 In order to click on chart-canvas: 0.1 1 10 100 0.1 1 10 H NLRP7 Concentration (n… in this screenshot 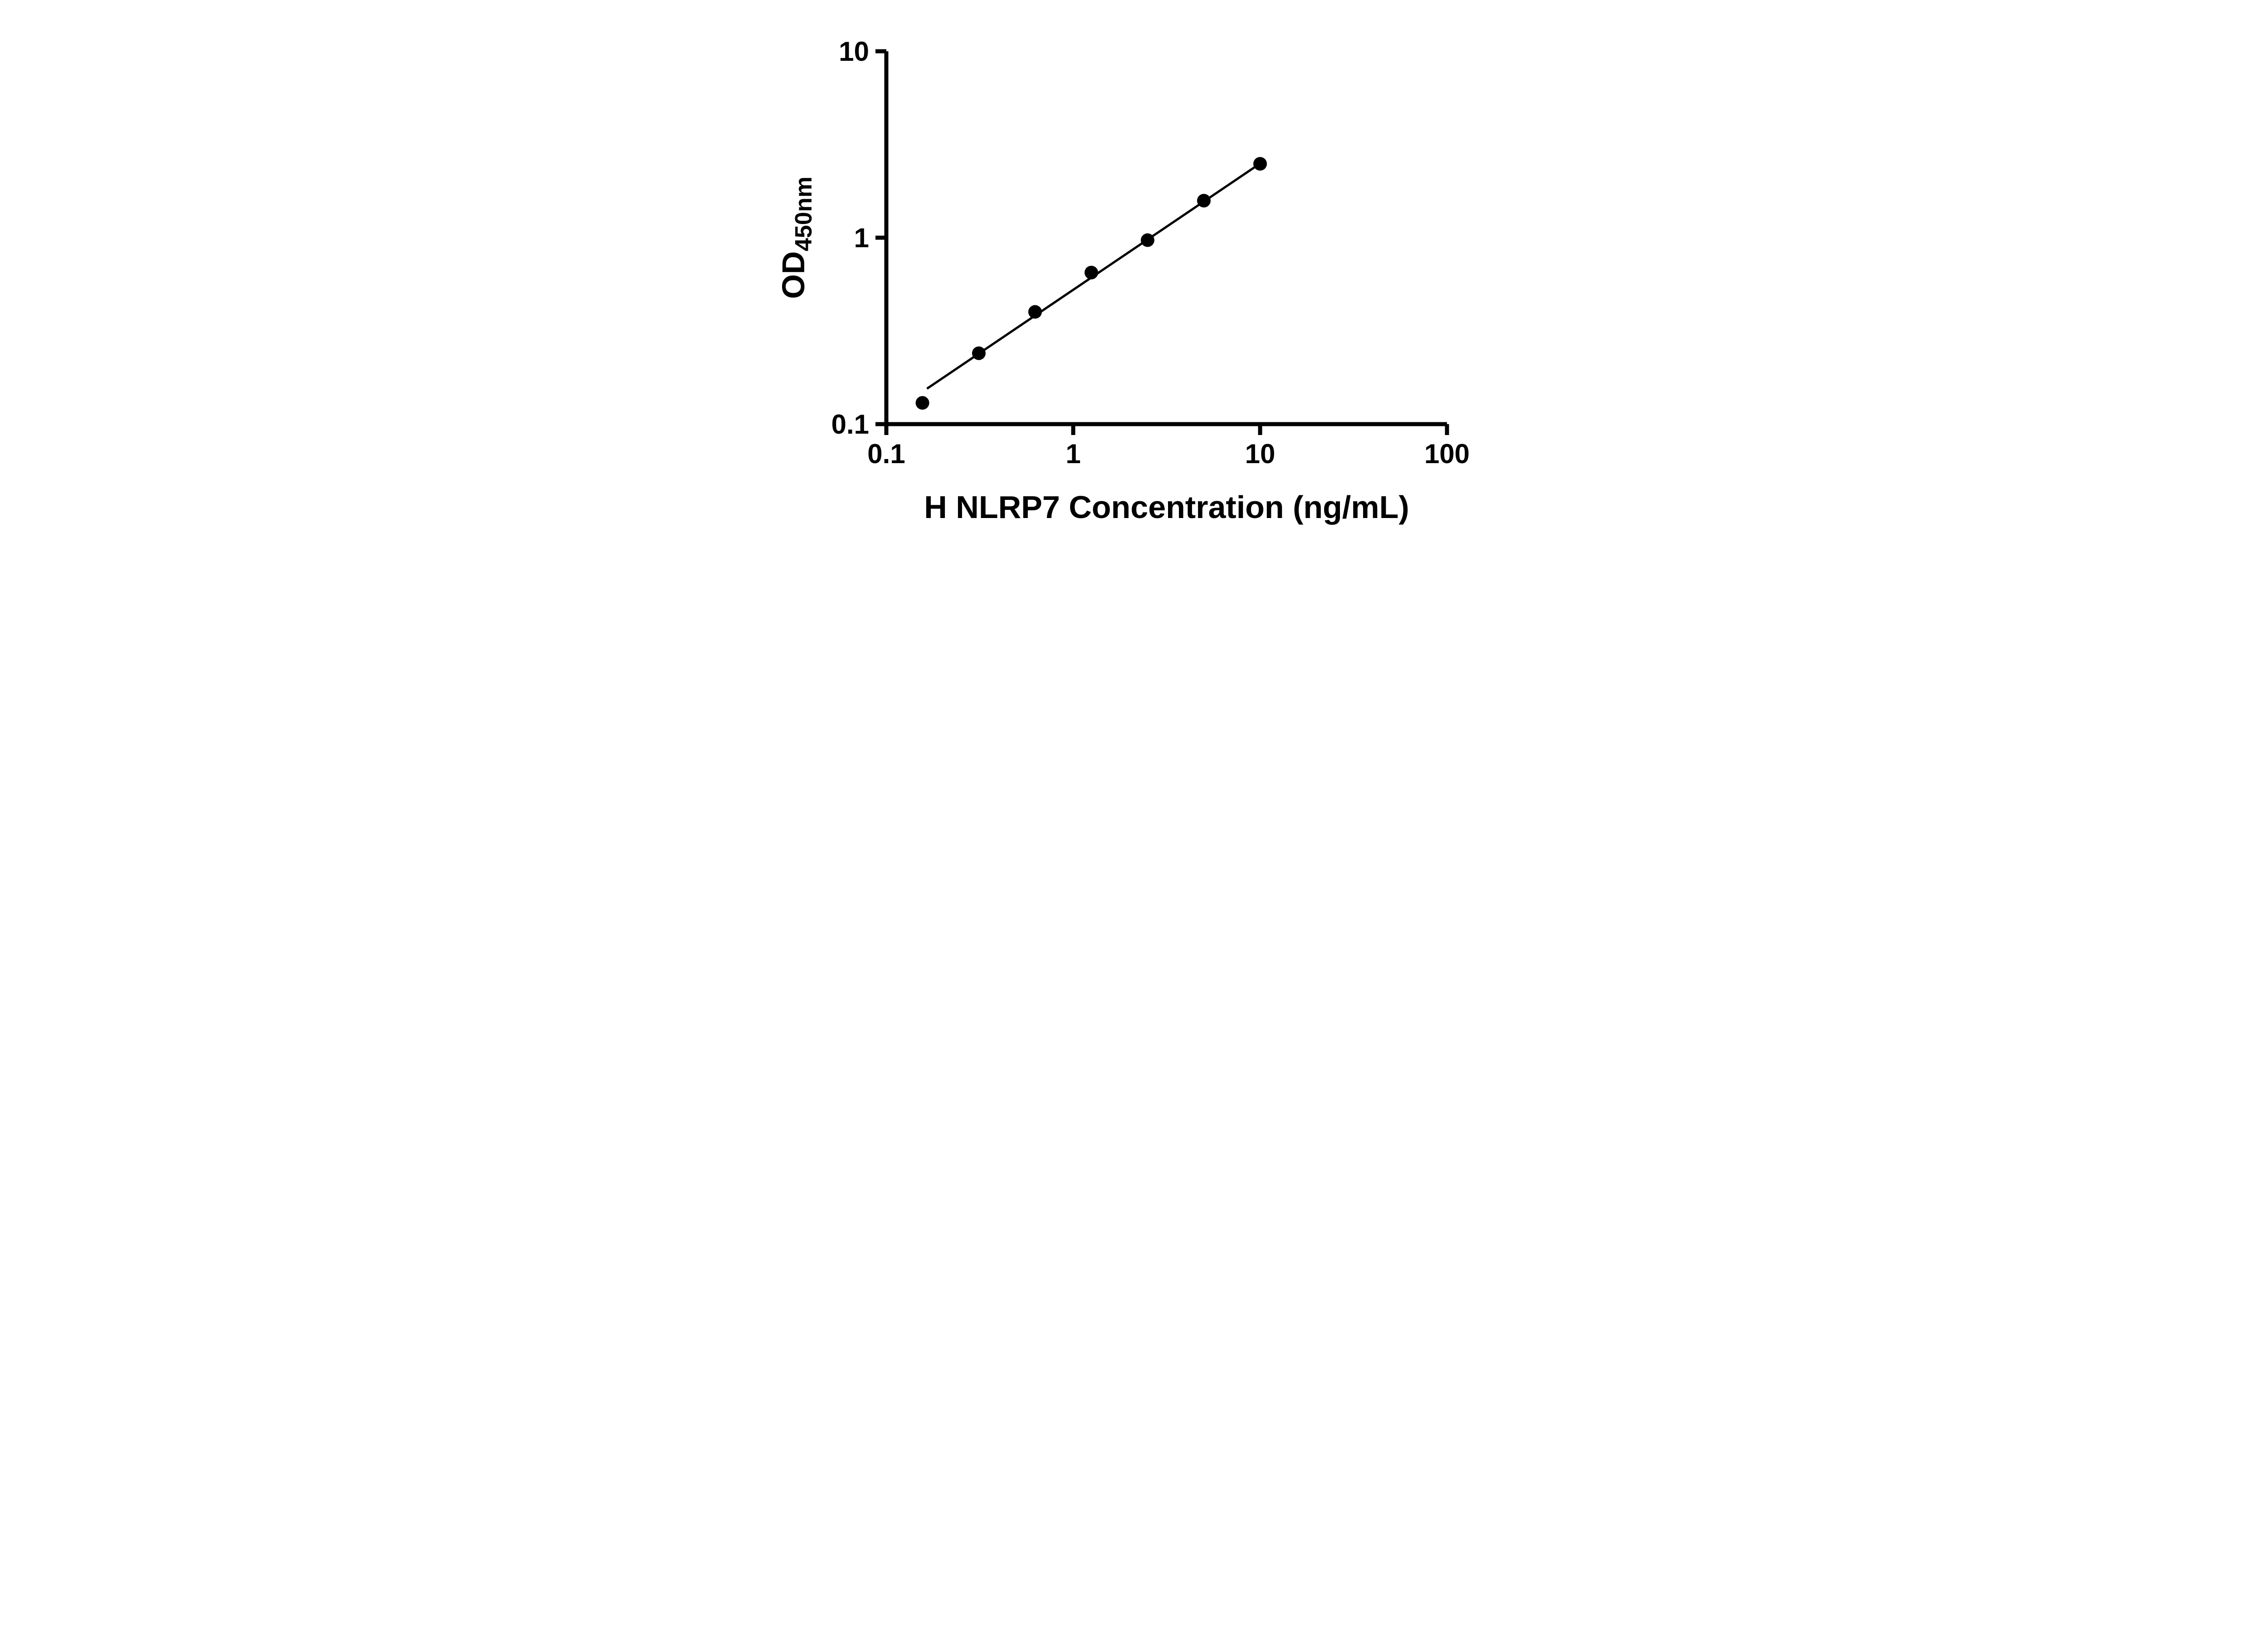, I will do `click(1134, 272)`.